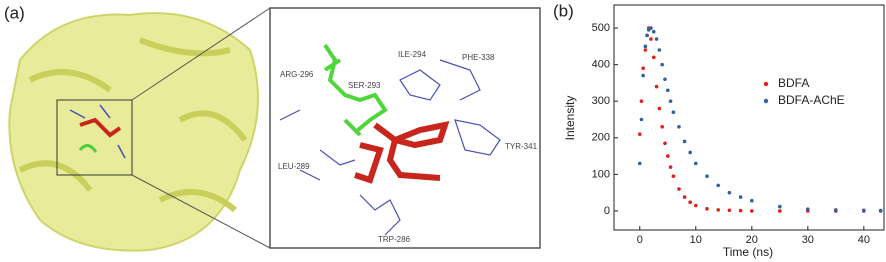 This screenshot has height=262, width=886. Describe the element at coordinates (297, 74) in the screenshot. I see `residue-label: ARG-296` at that location.